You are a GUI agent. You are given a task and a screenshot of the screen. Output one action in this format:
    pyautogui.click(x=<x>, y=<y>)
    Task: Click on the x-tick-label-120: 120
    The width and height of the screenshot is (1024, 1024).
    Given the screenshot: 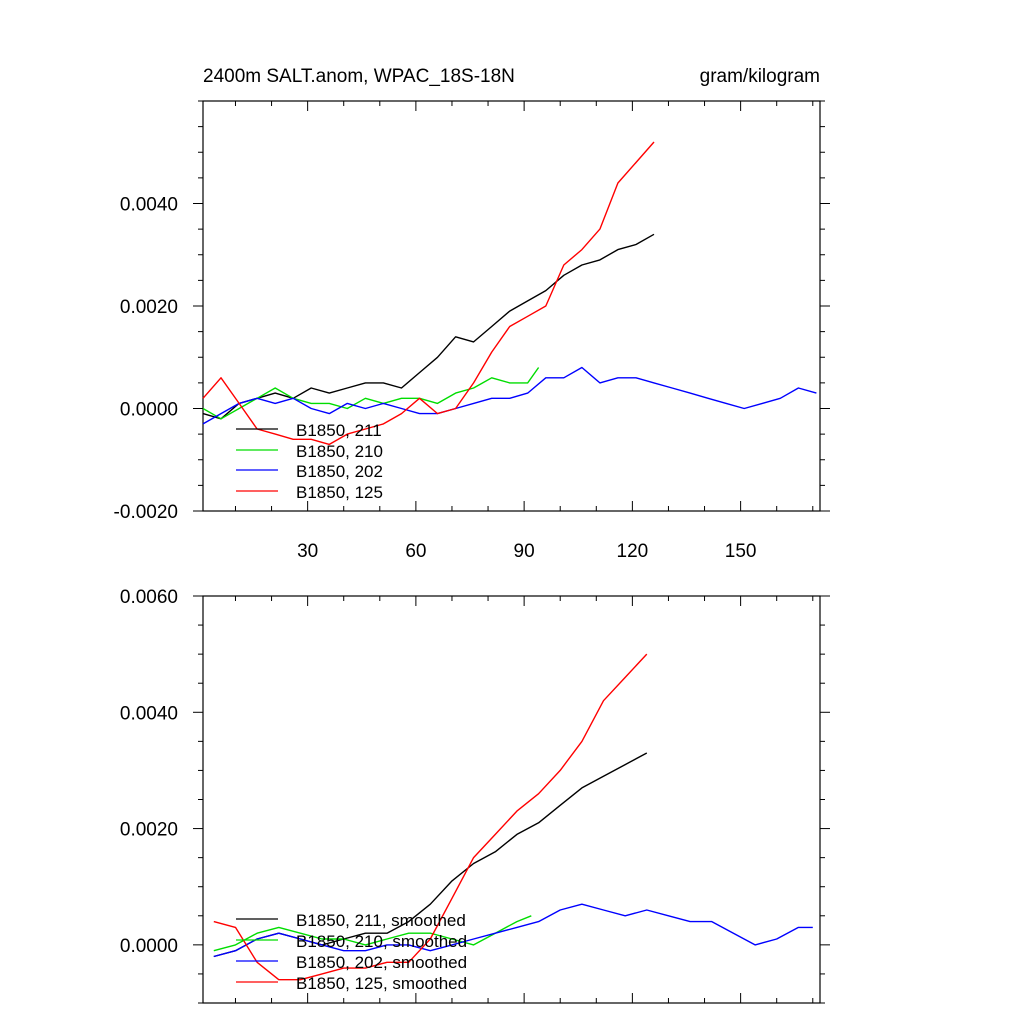 What is the action you would take?
    pyautogui.click(x=633, y=551)
    